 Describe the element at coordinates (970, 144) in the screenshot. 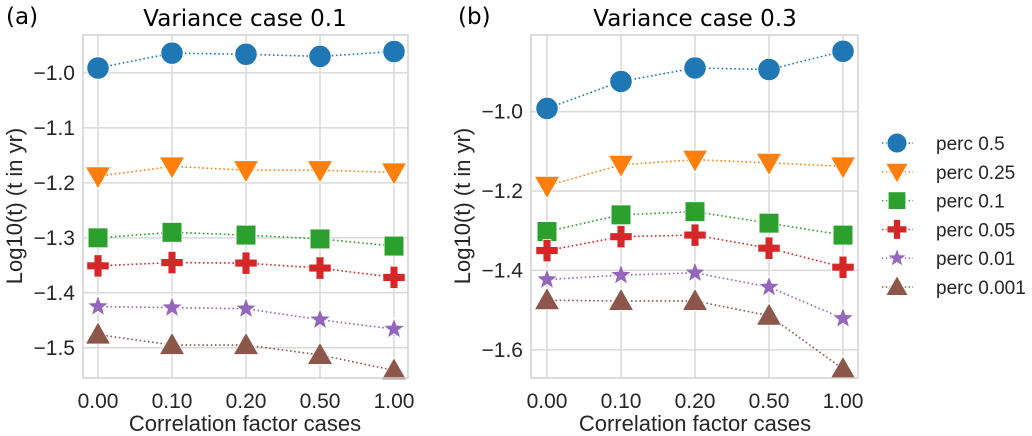

I see `legend-label: perc 0.5` at that location.